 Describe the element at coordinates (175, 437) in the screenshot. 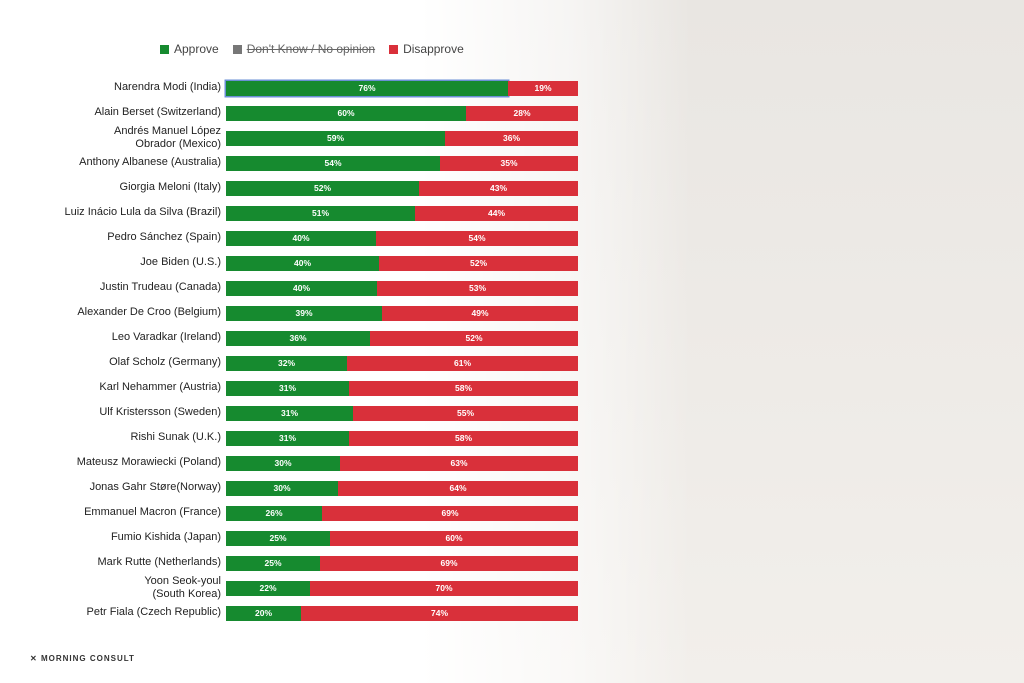

I see `category-label: Rishi Sunak (U.K.)` at that location.